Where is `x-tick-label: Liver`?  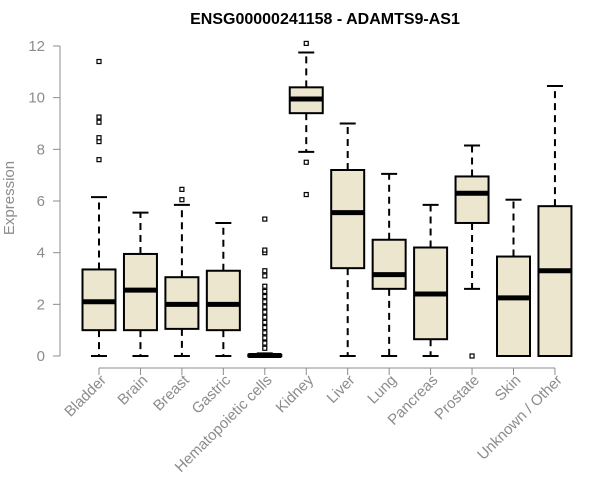
x-tick-label: Liver is located at coordinates (341, 389).